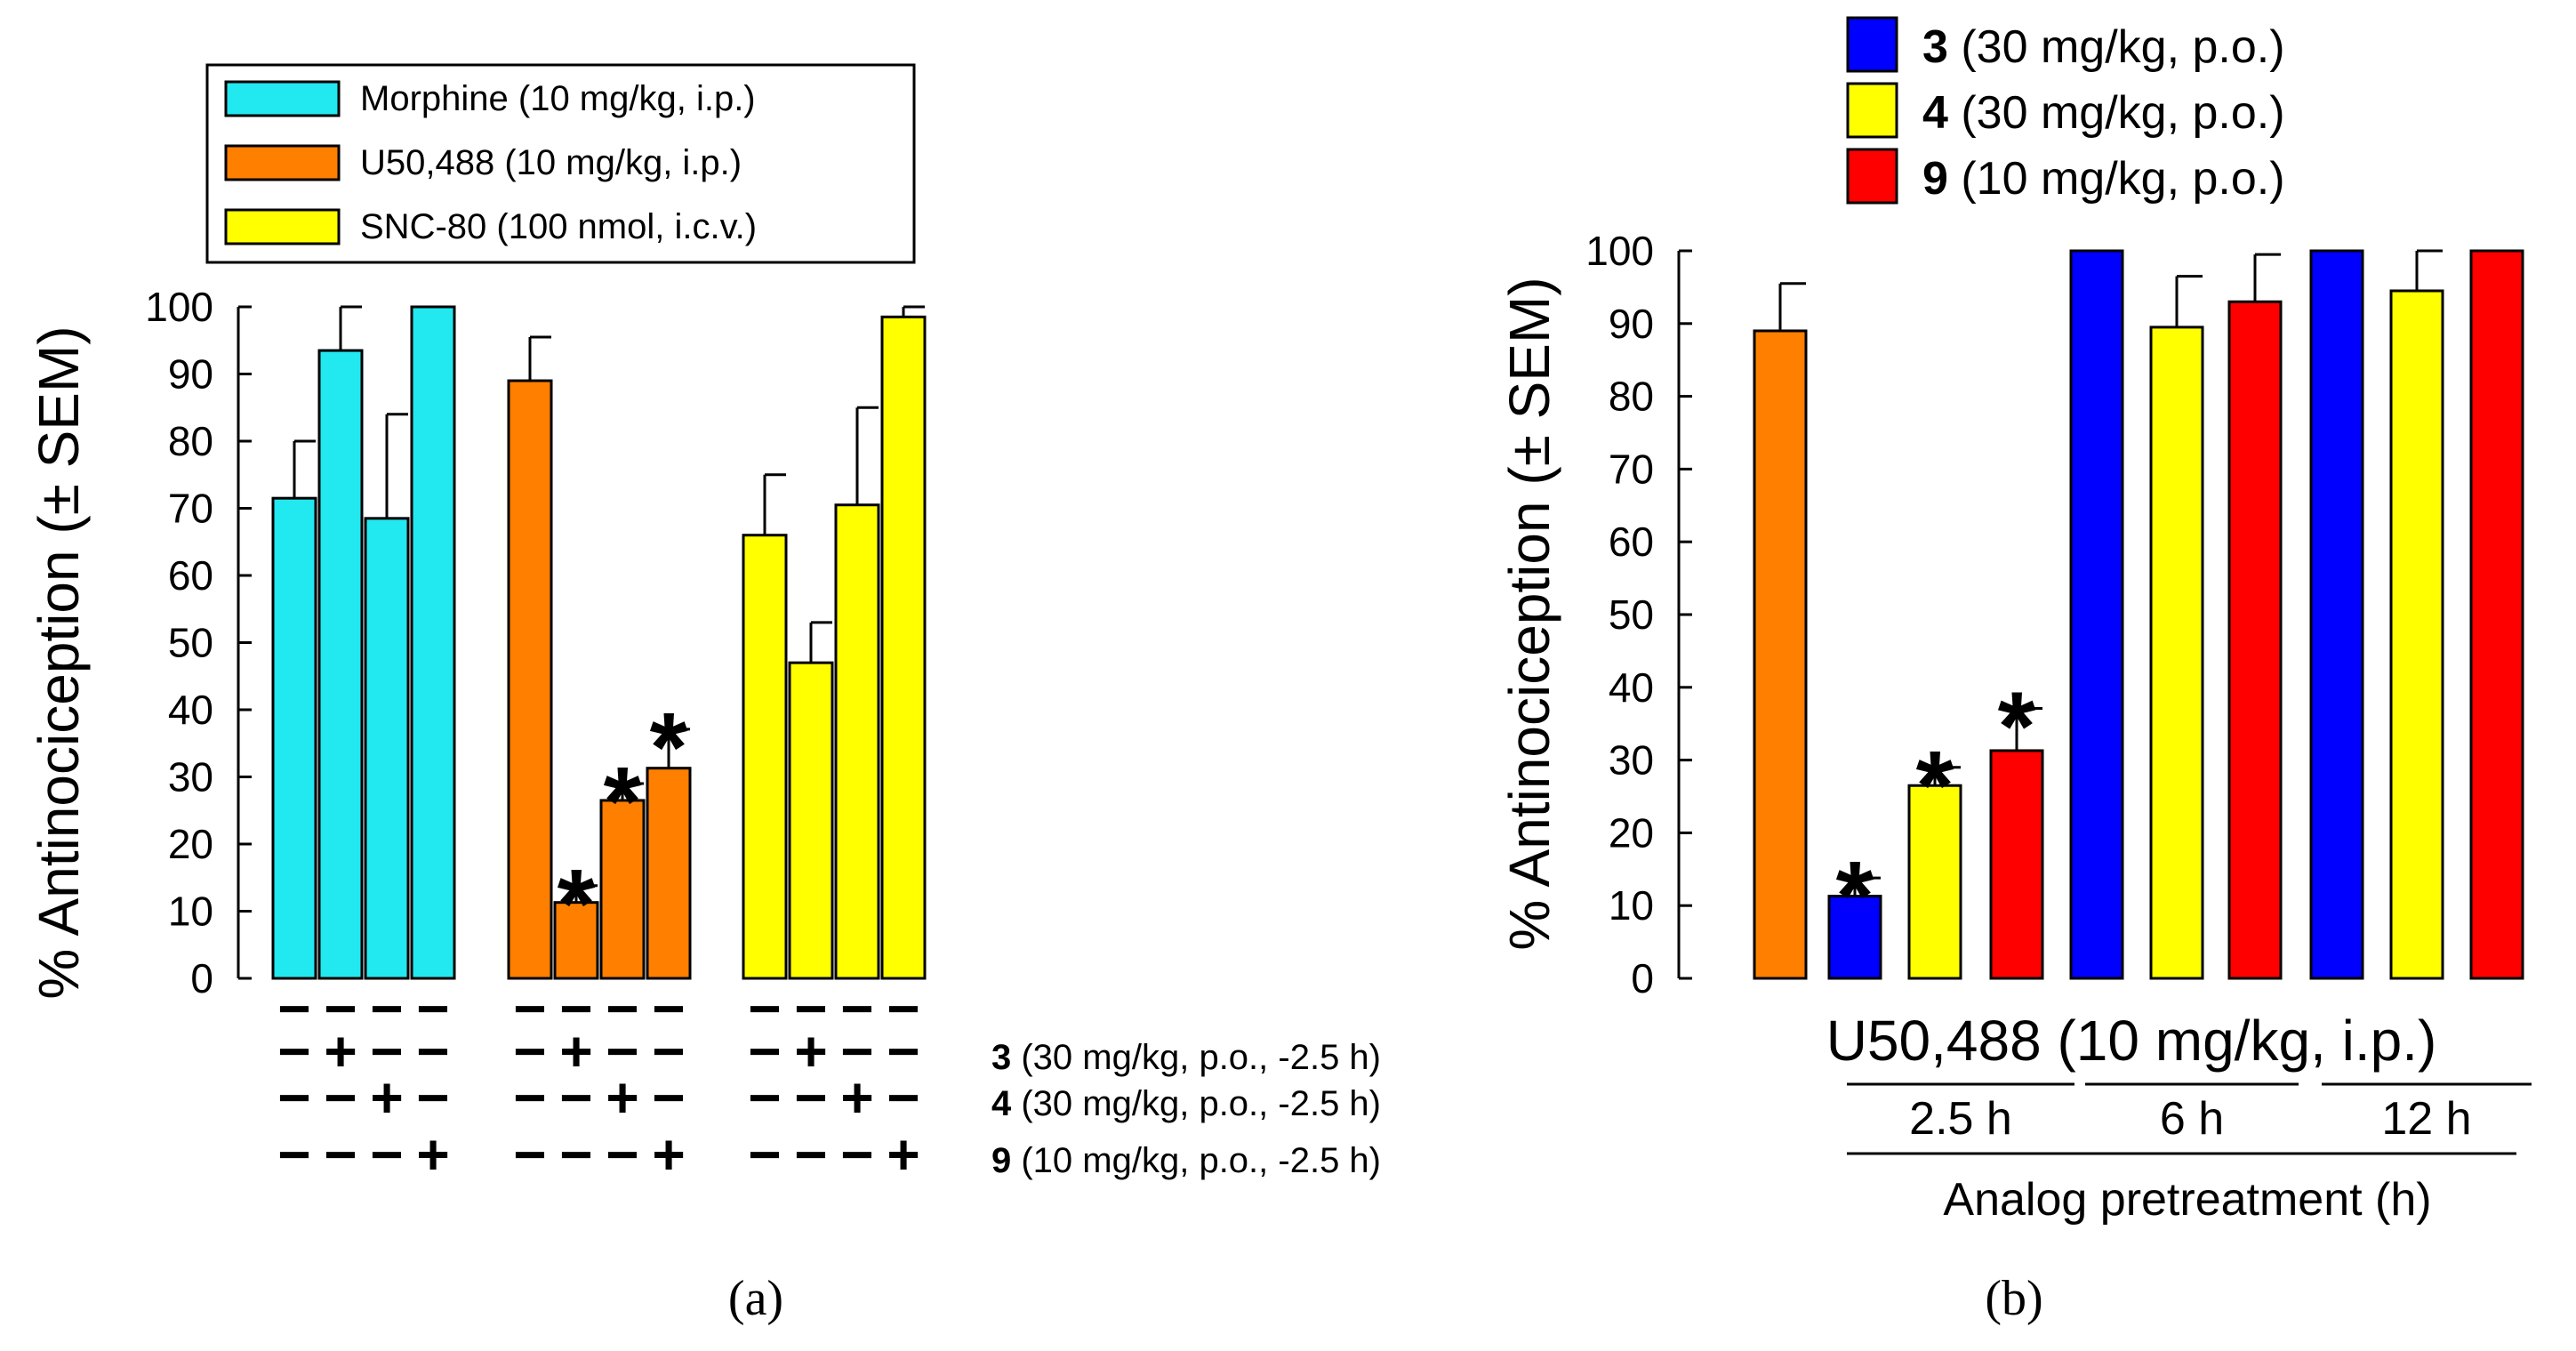 The width and height of the screenshot is (2576, 1351). I want to click on legend-a-label-snc80: SNC-80 (100 nmol, i.c.v.), so click(558, 226).